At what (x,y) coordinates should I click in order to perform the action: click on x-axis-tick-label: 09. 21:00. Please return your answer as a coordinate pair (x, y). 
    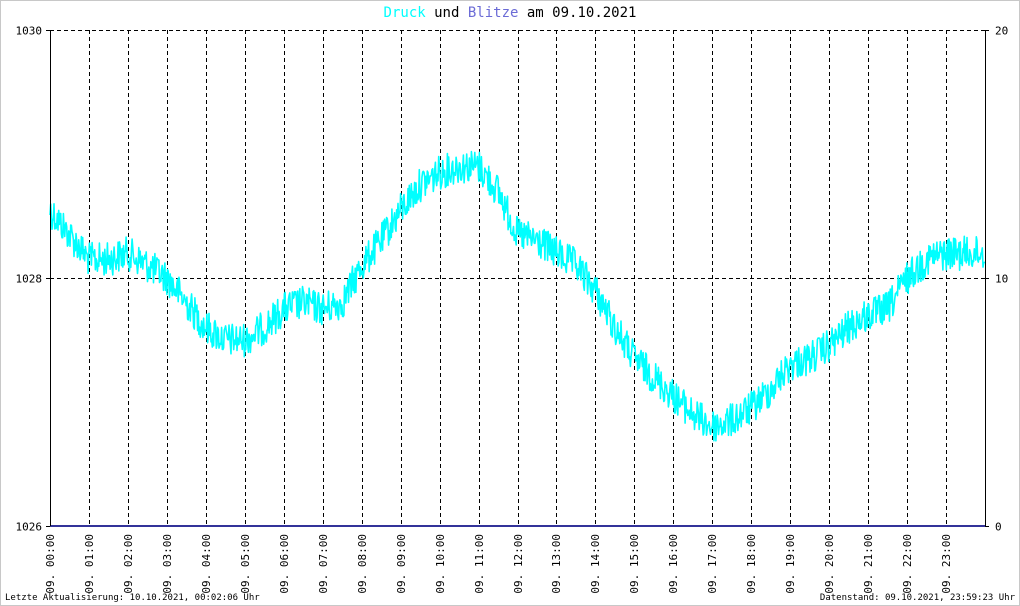
    Looking at the image, I should click on (868, 564).